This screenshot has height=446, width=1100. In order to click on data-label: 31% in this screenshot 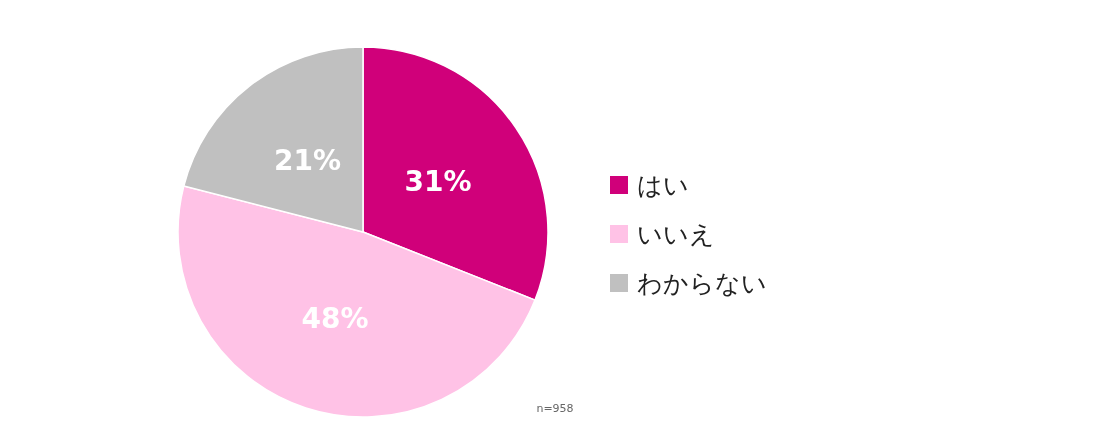, I will do `click(438, 181)`.